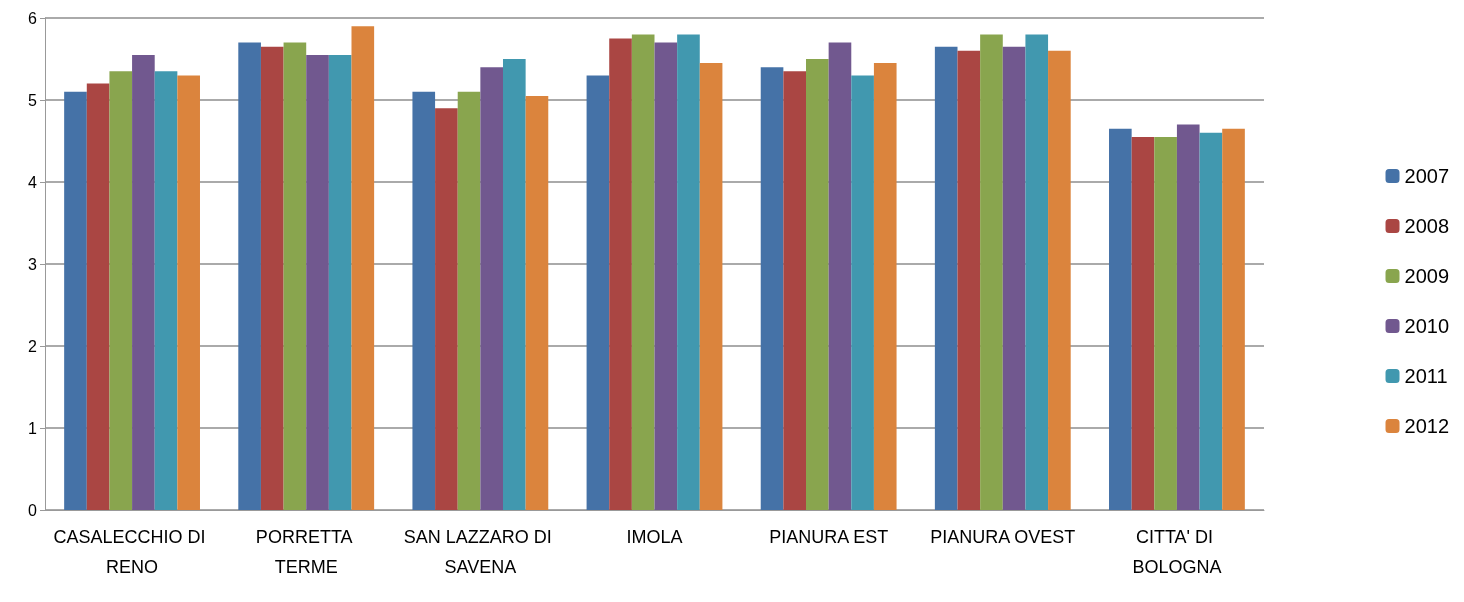 Image resolution: width=1464 pixels, height=602 pixels. Describe the element at coordinates (33, 182) in the screenshot. I see `y-tick-label: 4` at that location.